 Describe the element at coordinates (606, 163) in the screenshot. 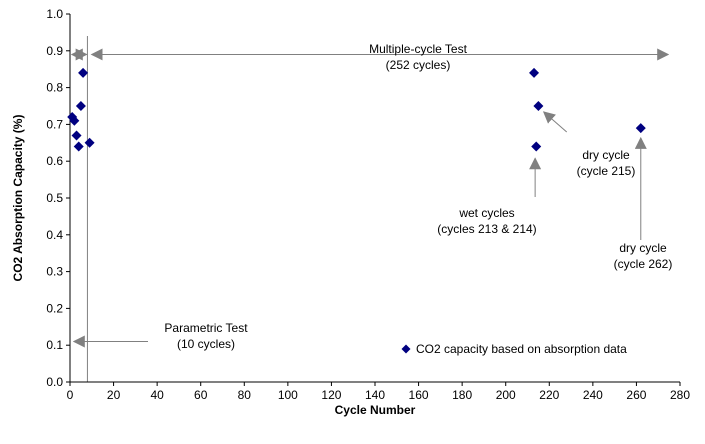

I see `dry-cycle-215-label: dry cycle (cycle 215)` at that location.